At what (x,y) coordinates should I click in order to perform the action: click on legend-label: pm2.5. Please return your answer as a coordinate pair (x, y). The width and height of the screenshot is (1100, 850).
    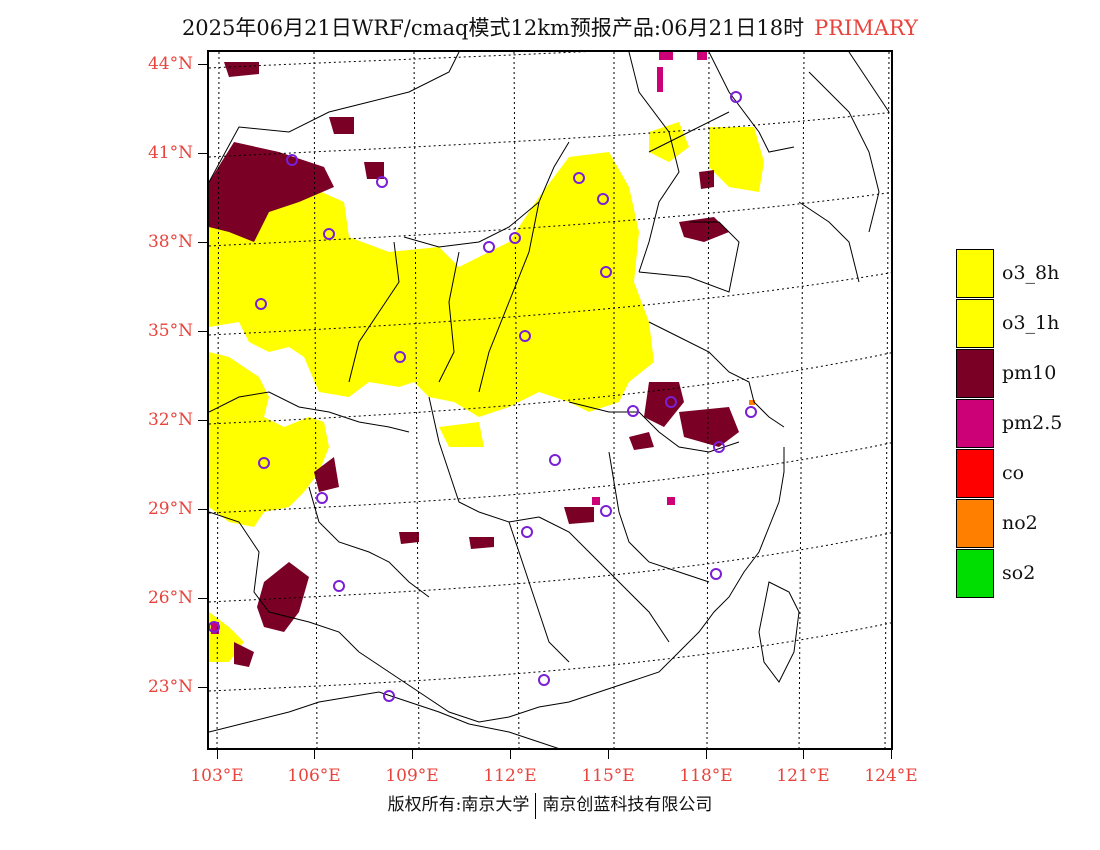
    Looking at the image, I should click on (1032, 423).